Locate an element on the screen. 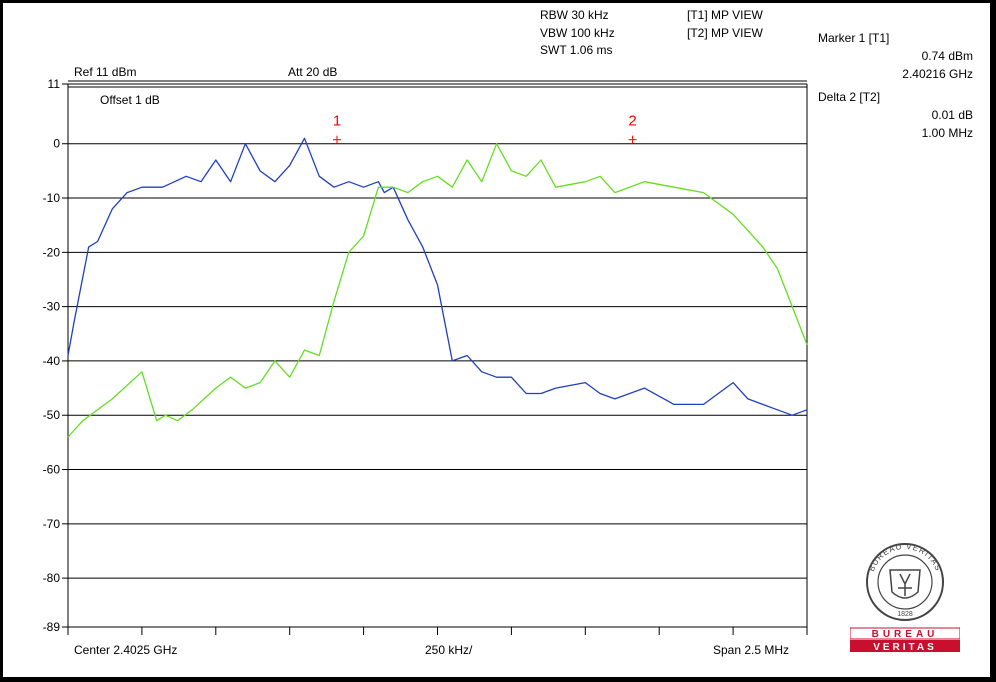 The width and height of the screenshot is (996, 682). marker1-title: Marker 1 [T1] is located at coordinates (854, 38).